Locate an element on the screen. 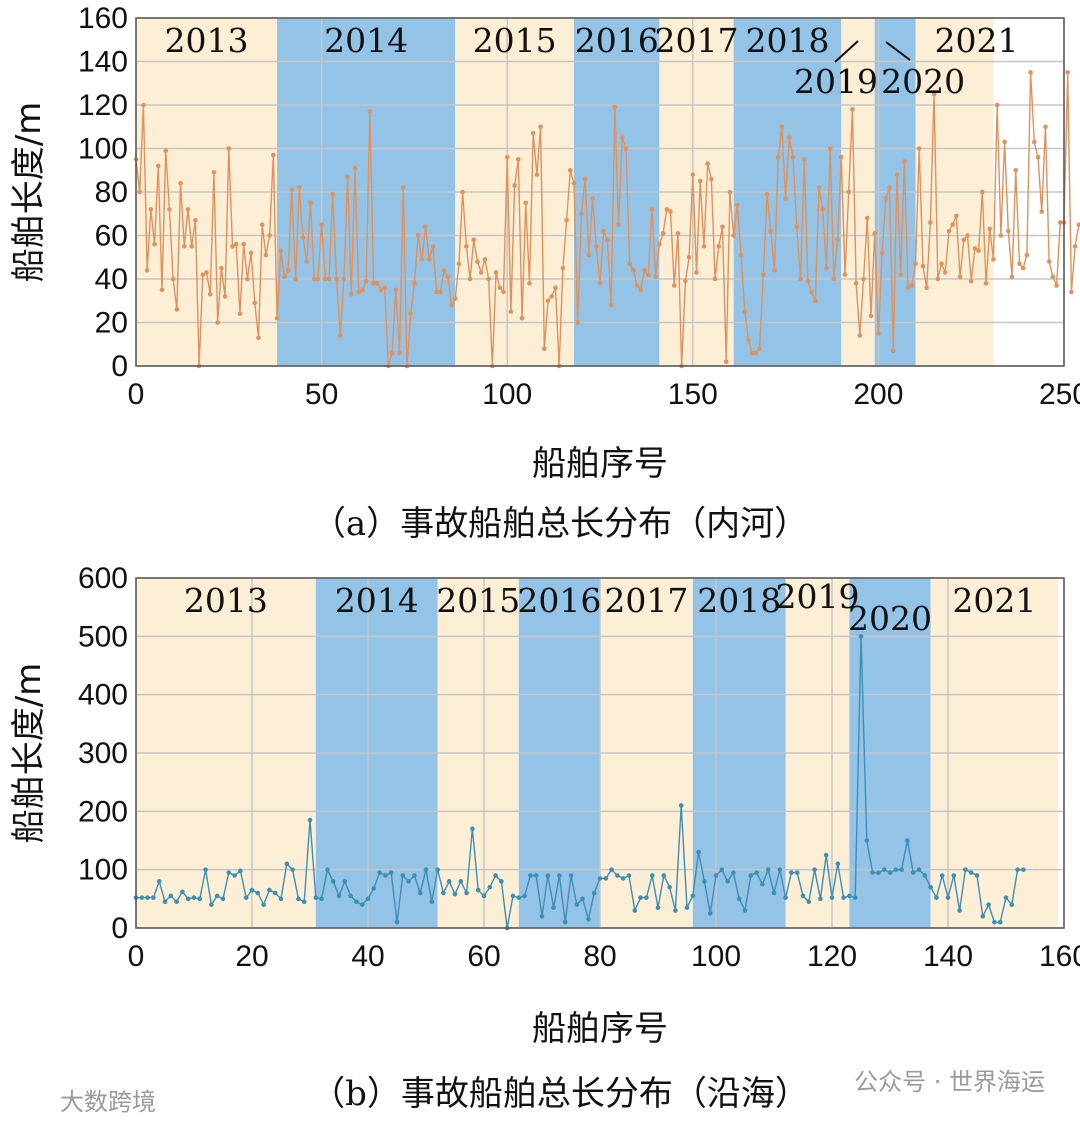  x-tick-label: 100 is located at coordinates (507, 394).